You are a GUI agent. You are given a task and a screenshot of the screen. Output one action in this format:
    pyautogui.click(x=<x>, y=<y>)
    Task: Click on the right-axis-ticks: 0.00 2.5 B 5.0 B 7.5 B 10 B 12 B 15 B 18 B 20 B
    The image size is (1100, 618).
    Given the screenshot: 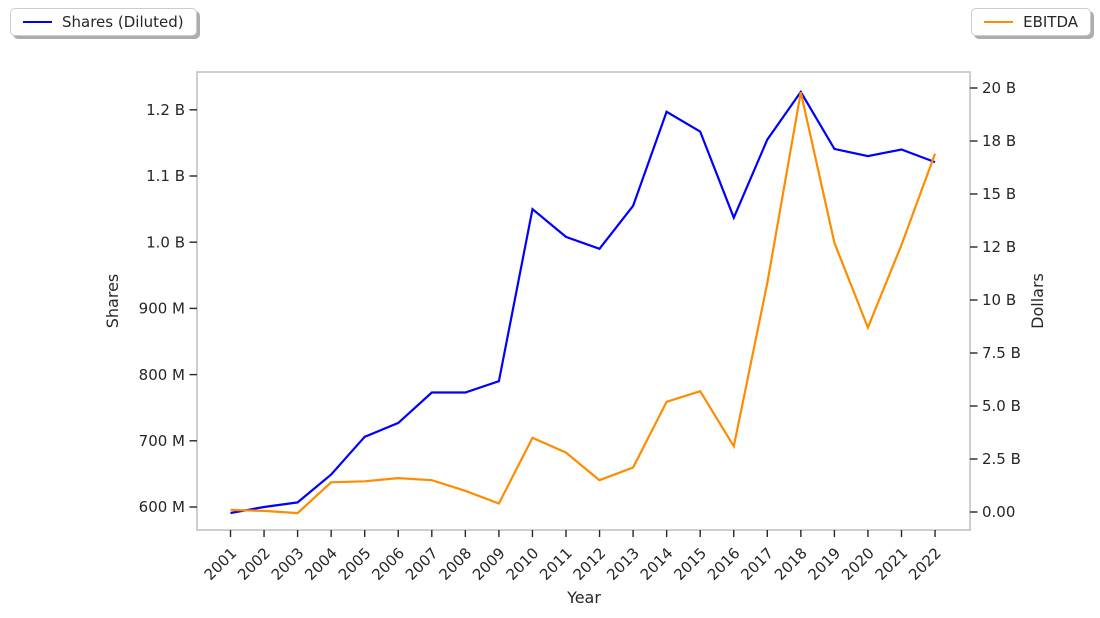 What is the action you would take?
    pyautogui.click(x=995, y=300)
    